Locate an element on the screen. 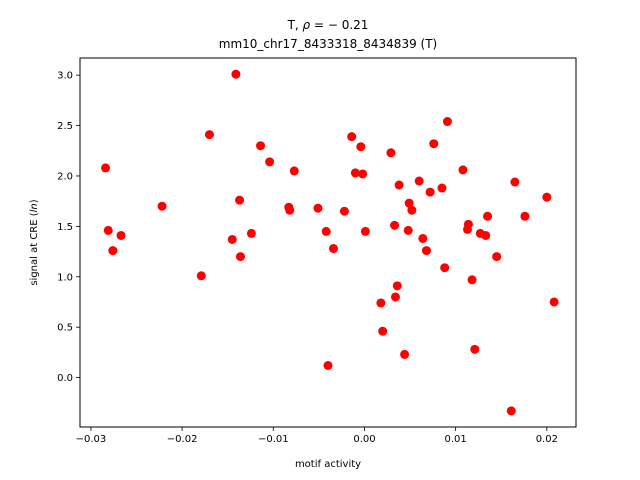  x-axis-label: motif activity is located at coordinates (328, 464).